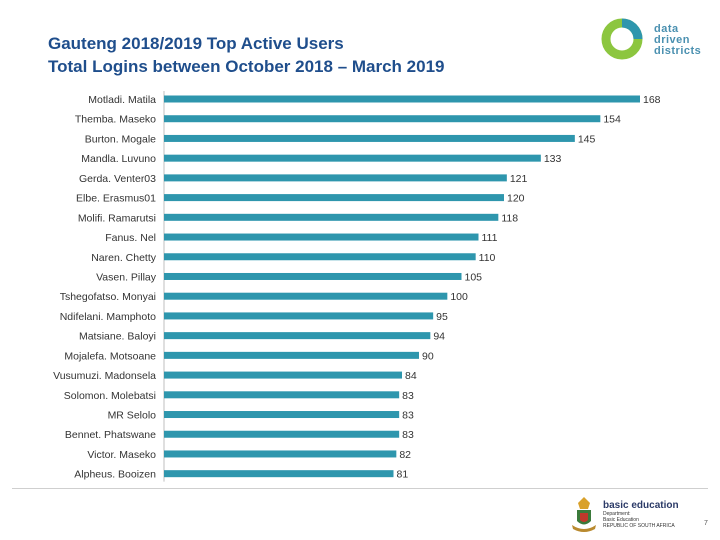 Image resolution: width=720 pixels, height=540 pixels. I want to click on data-label: 84, so click(411, 376).